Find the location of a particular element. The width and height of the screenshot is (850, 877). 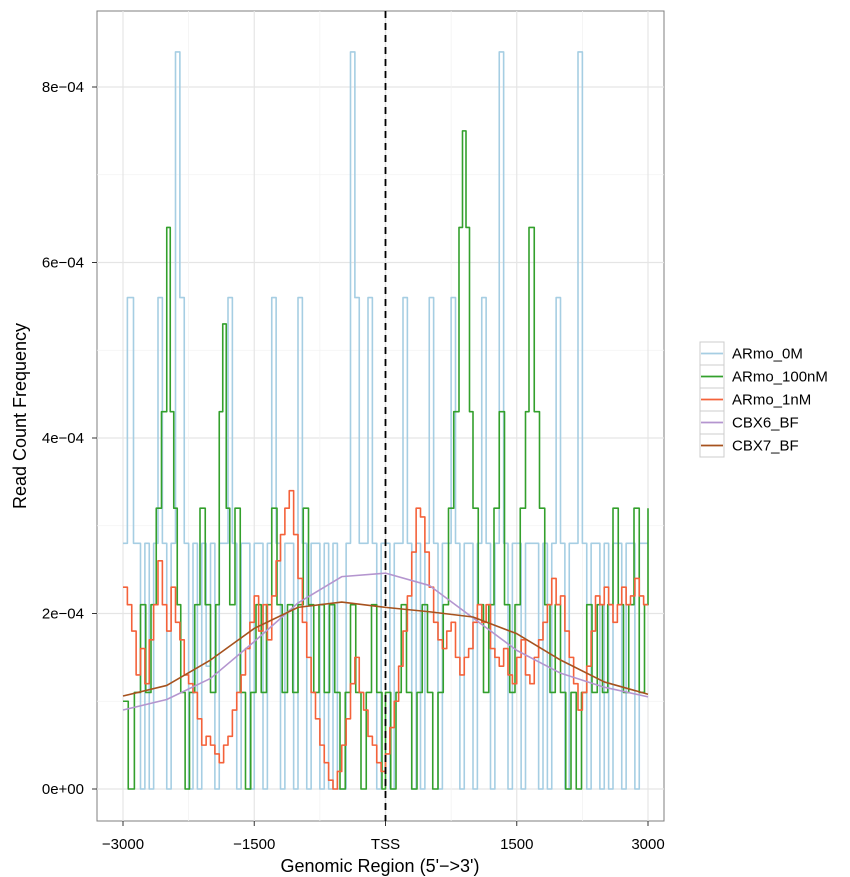

x-axis-ticks: −3000 −1500 TSS 1500 3000 is located at coordinates (383, 837).